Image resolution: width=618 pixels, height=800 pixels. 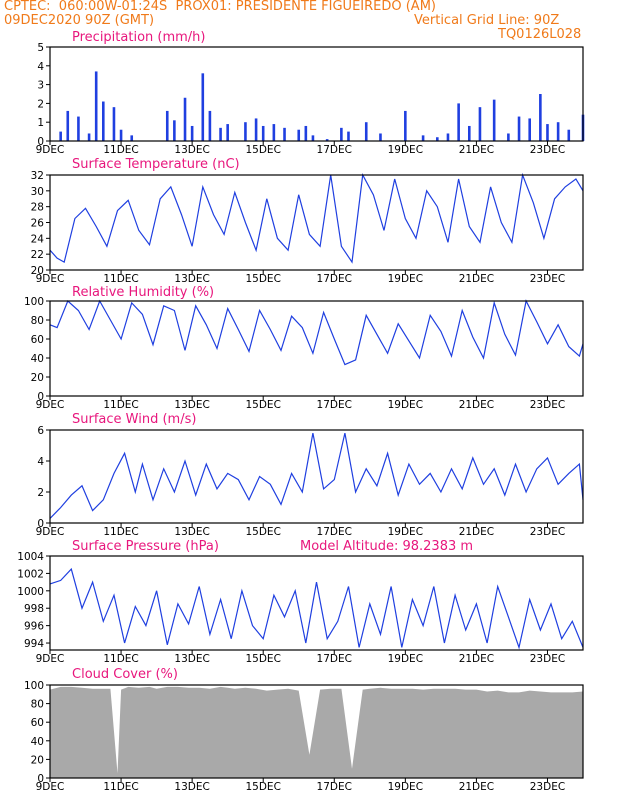 I want to click on y-tick-label: 80, so click(x=37, y=705).